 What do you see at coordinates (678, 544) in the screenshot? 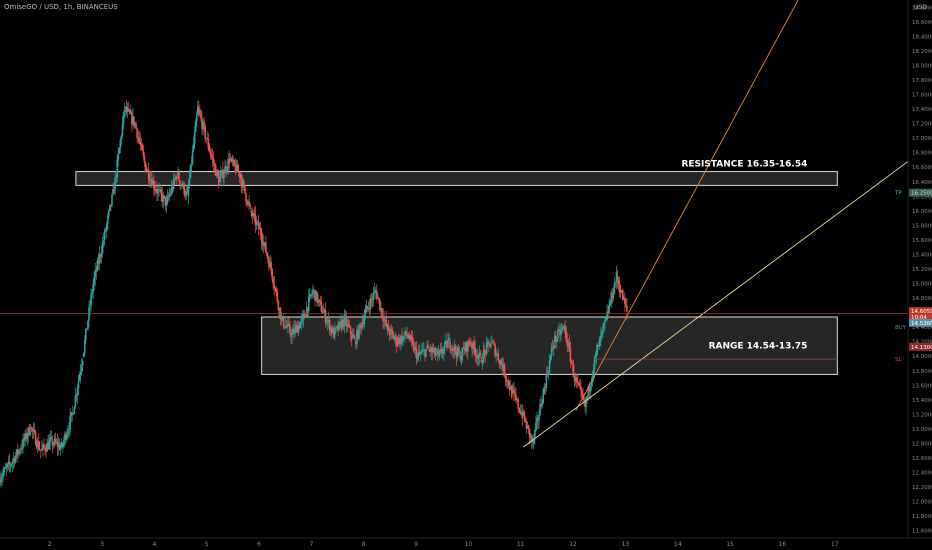
I see `x-tick-label: 14` at bounding box center [678, 544].